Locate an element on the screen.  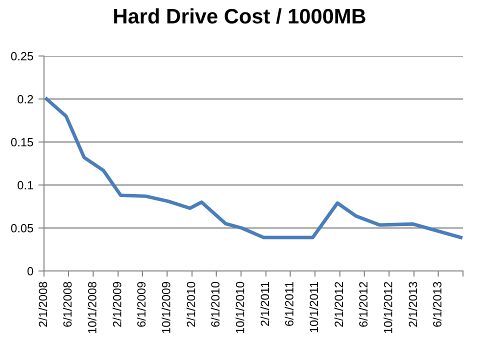
x-tick-label: 2/1/2013 is located at coordinates (413, 304).